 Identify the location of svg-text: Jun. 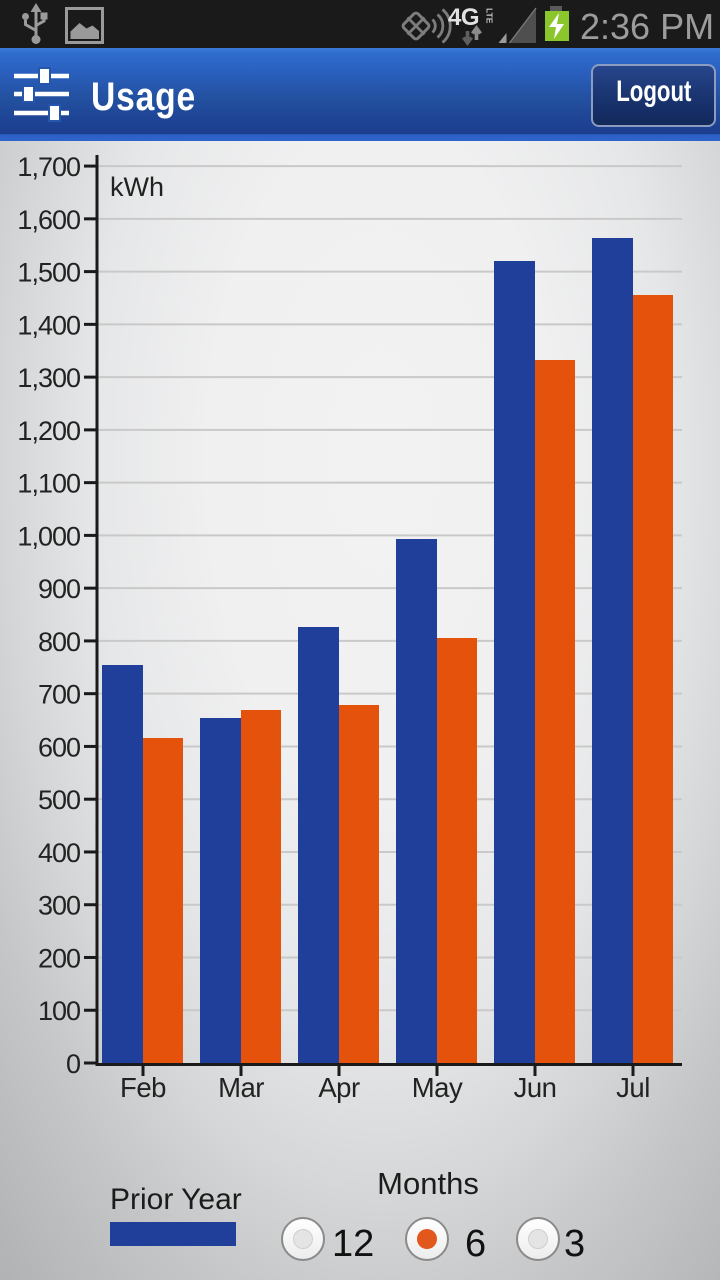
(535, 1087).